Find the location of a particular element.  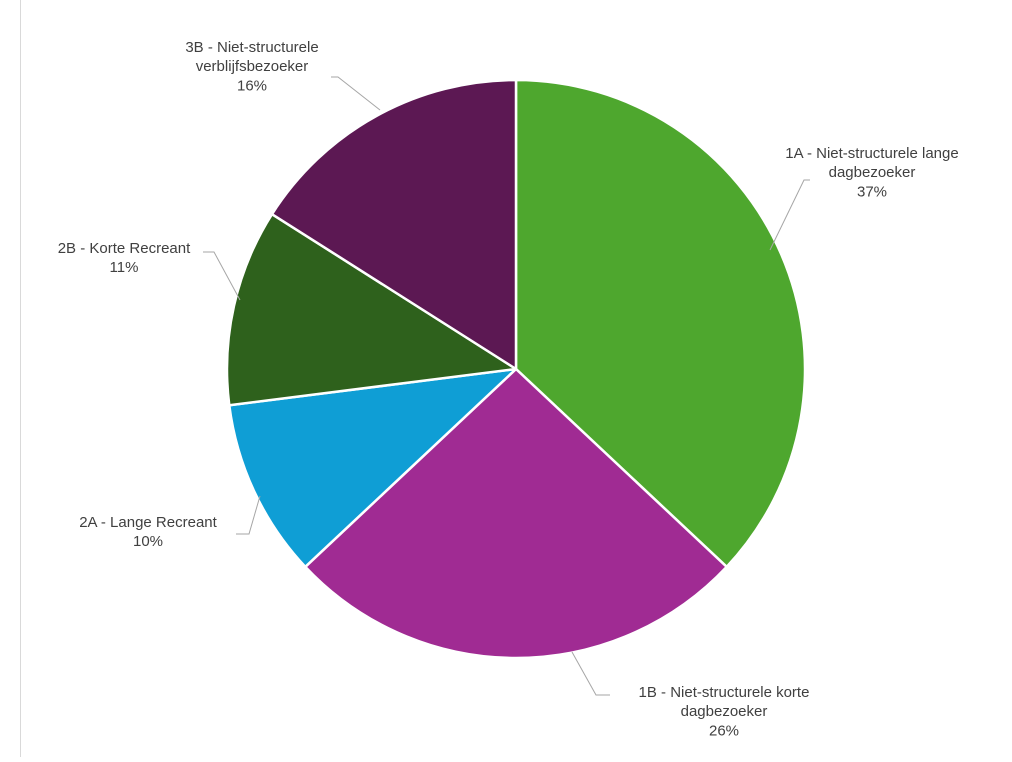

data-label-category: 1B - Niet-structurele korte is located at coordinates (724, 692).